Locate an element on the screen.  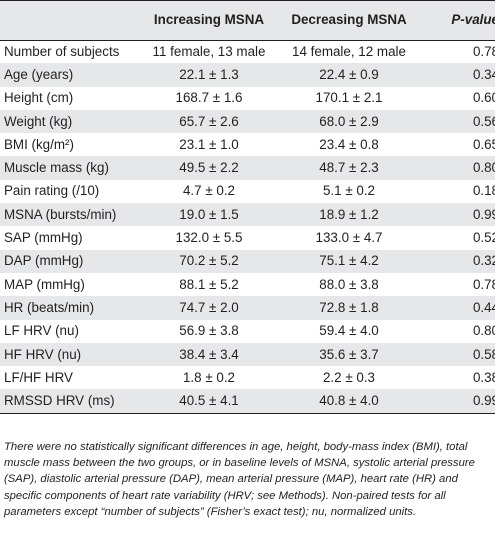
row-label: HF HRV (nu) is located at coordinates (43, 354).